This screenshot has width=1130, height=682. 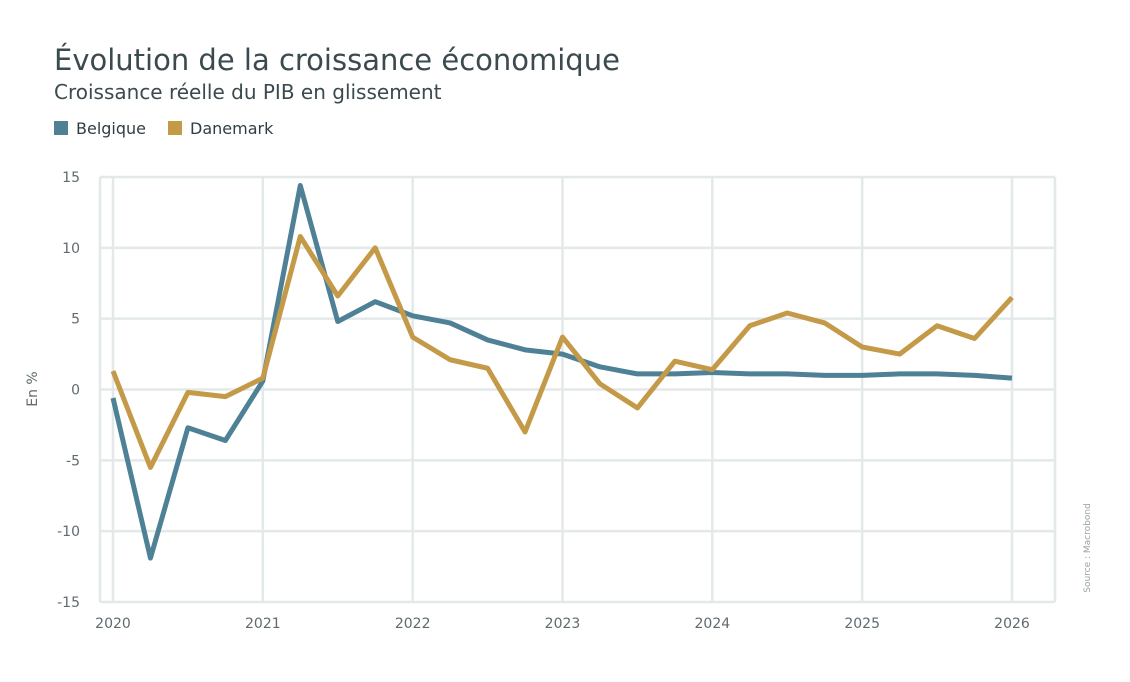 I want to click on x-tick-label: 2026, so click(x=1012, y=624).